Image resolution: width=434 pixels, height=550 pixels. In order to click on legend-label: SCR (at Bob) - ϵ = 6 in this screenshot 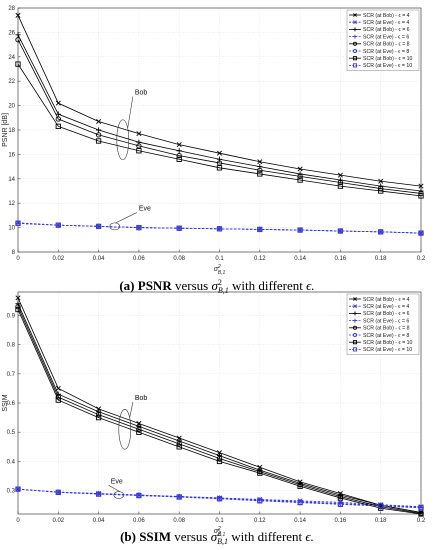, I will do `click(386, 30)`.